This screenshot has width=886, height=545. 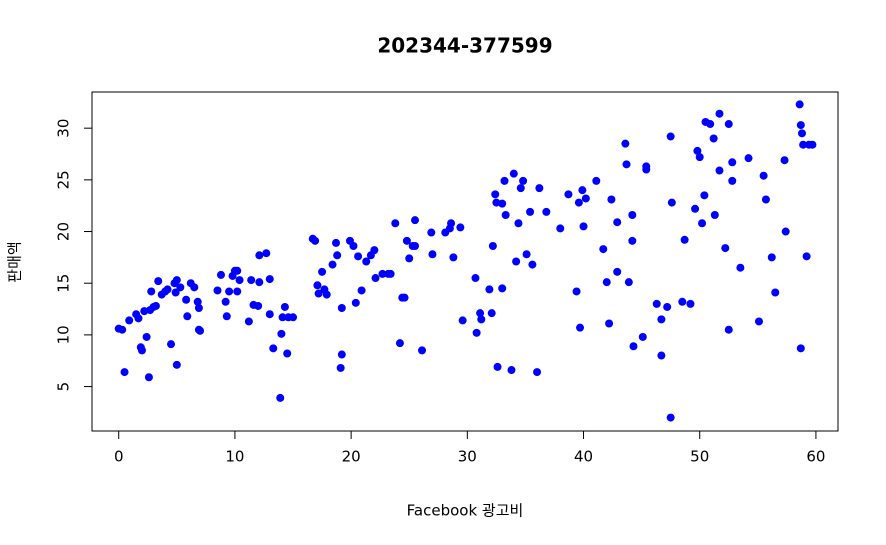 What do you see at coordinates (699, 457) in the screenshot?
I see `x-tick-label: 50` at bounding box center [699, 457].